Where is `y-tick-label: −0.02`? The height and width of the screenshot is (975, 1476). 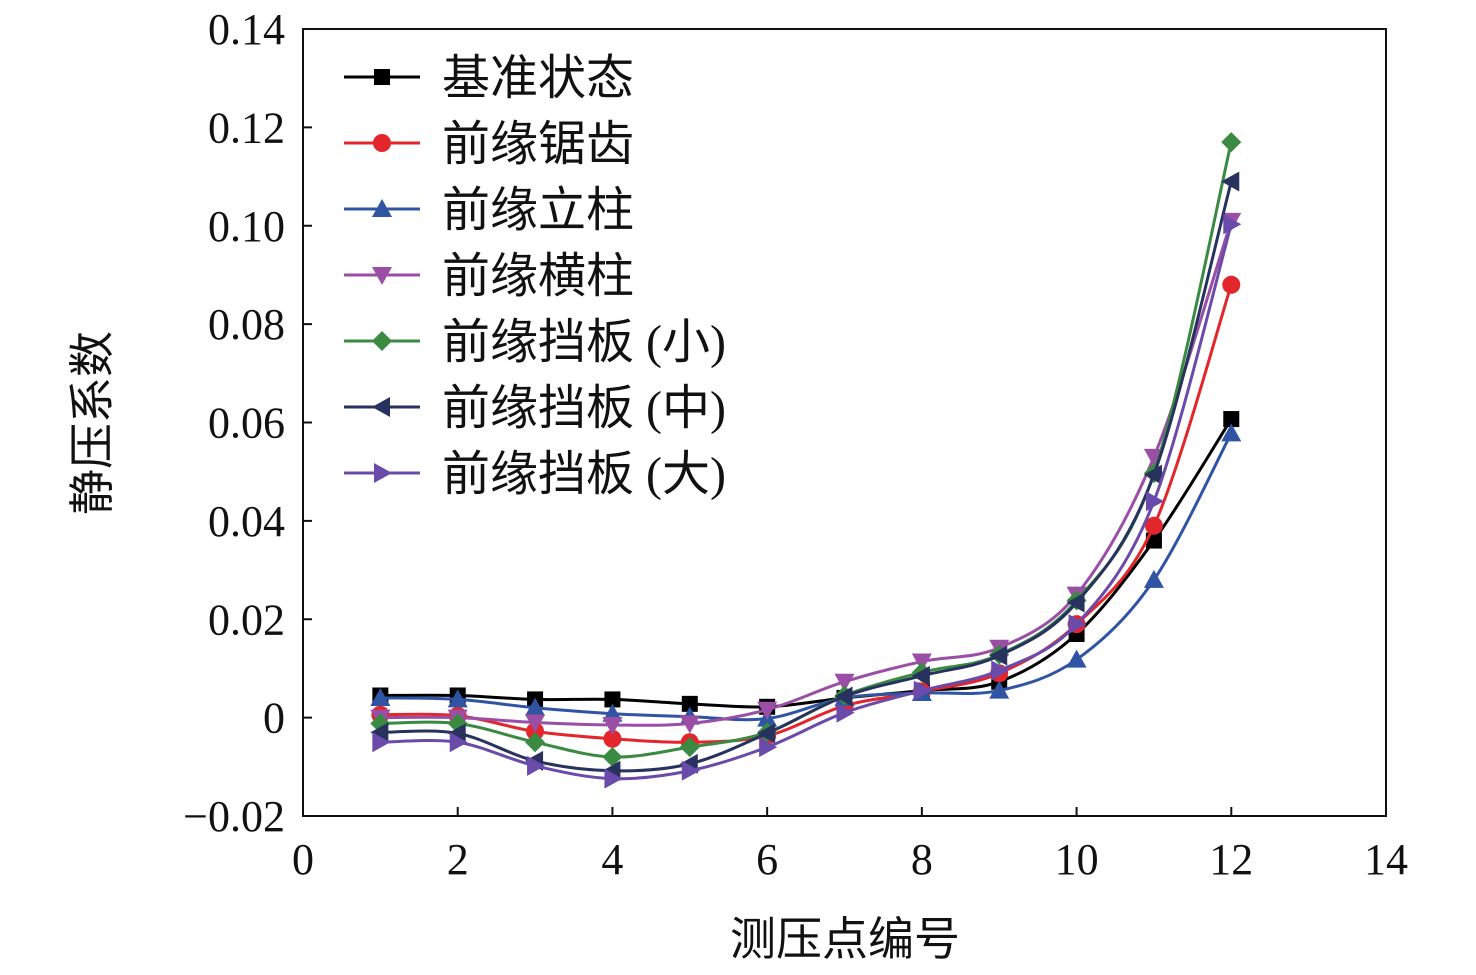 y-tick-label: −0.02 is located at coordinates (234, 816).